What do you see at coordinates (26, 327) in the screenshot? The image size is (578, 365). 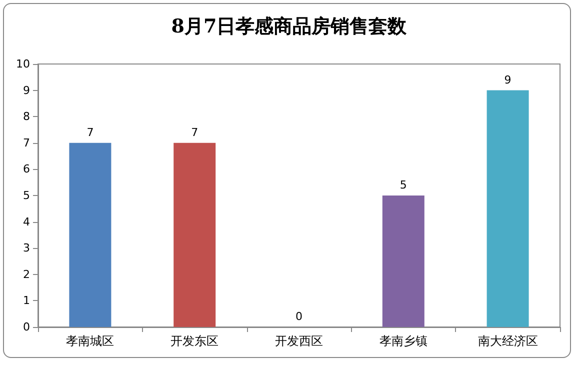 I see `y-tick-label: 0` at bounding box center [26, 327].